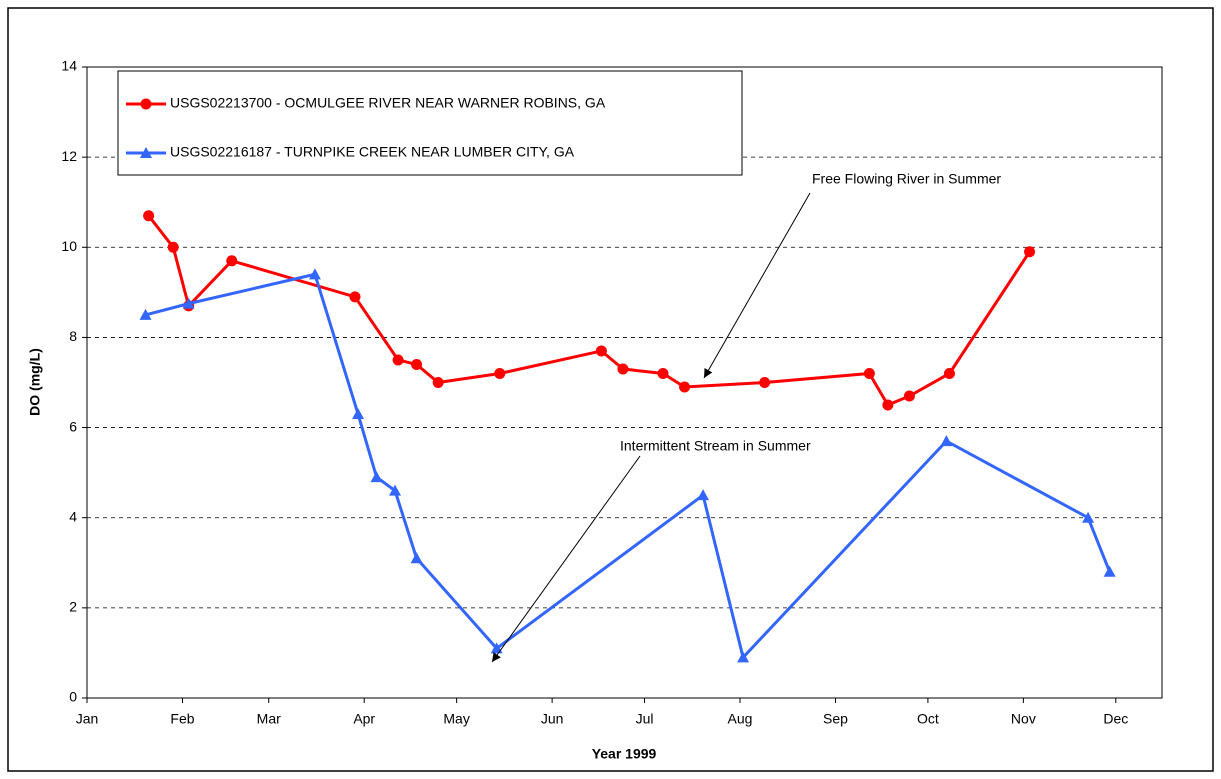 The image size is (1221, 779). What do you see at coordinates (69, 246) in the screenshot?
I see `y-tick-label: 10` at bounding box center [69, 246].